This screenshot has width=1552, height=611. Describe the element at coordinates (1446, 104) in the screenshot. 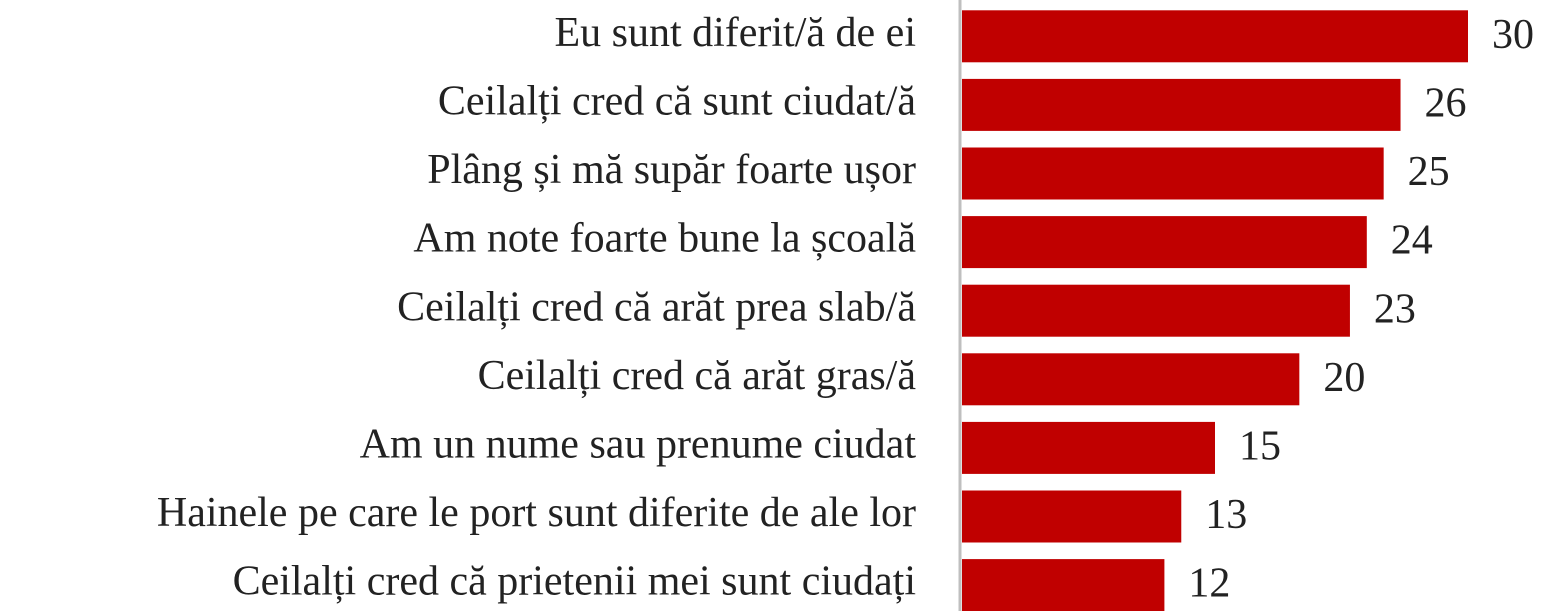

I see `value-label: 26` at that location.